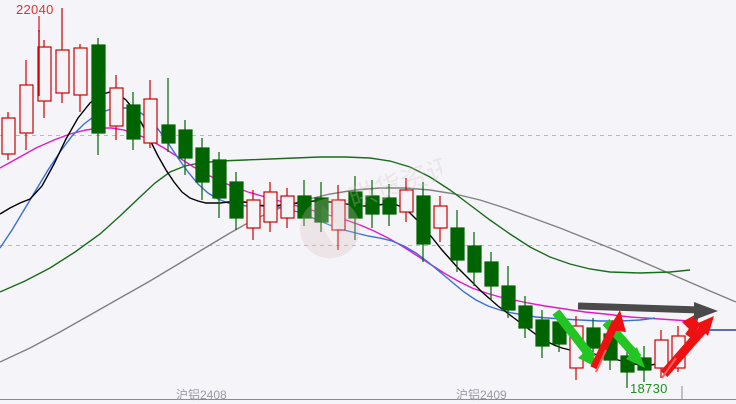 Image resolution: width=736 pixels, height=404 pixels. Describe the element at coordinates (635, 340) in the screenshot. I see `annotation-arrows` at that location.